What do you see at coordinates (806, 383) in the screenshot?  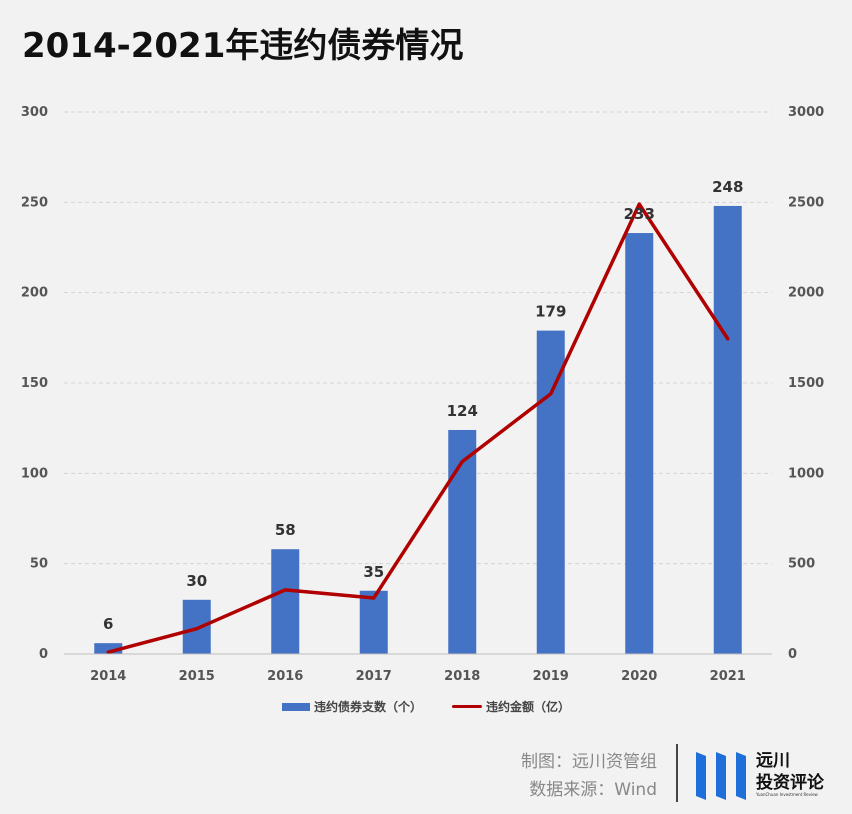 I see `y-right-tick-label: 1500` at bounding box center [806, 383].